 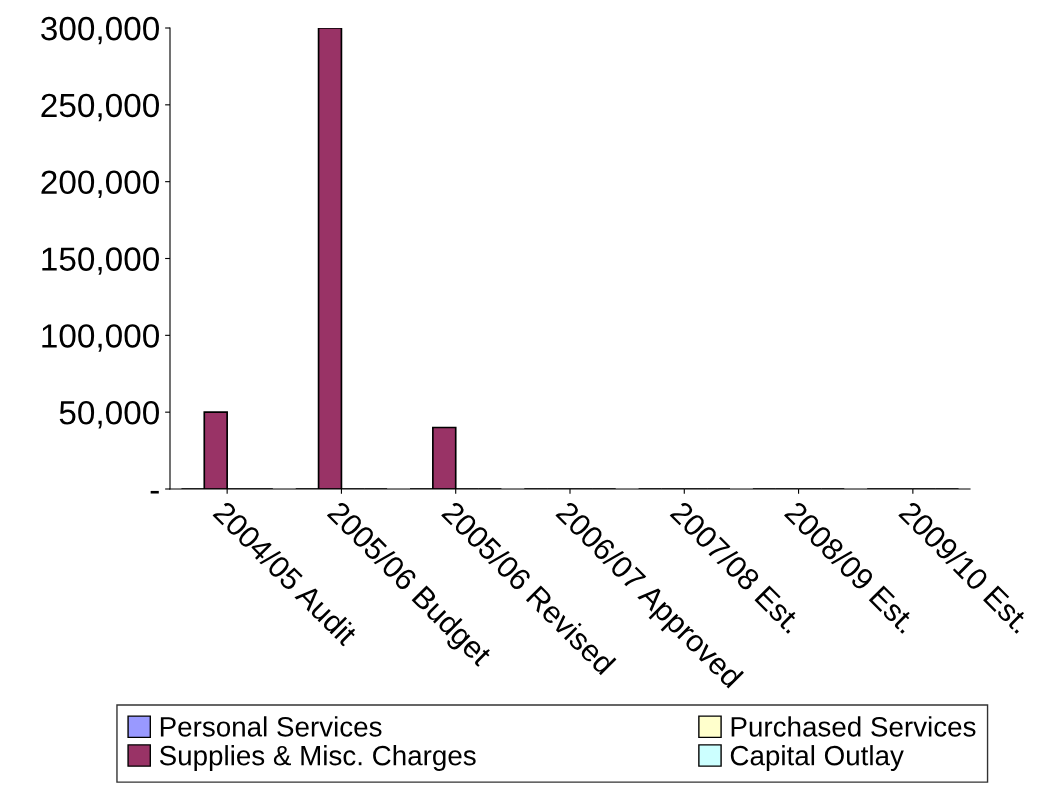 What do you see at coordinates (109, 414) in the screenshot?
I see `y-tick-label: 50,000` at bounding box center [109, 414].